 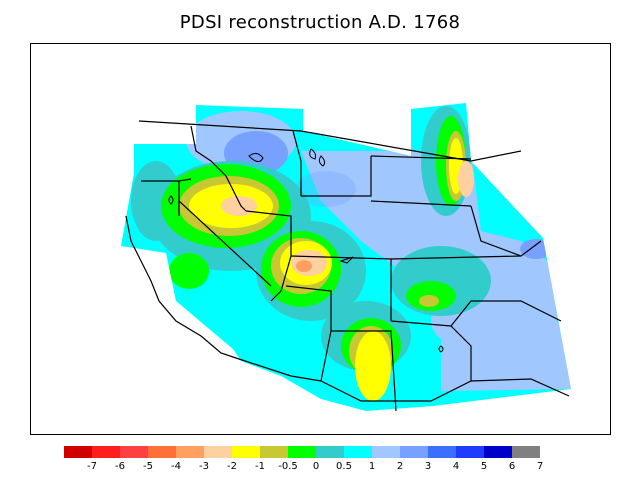 What do you see at coordinates (92, 466) in the screenshot?
I see `legend-tick-label: -7` at bounding box center [92, 466].